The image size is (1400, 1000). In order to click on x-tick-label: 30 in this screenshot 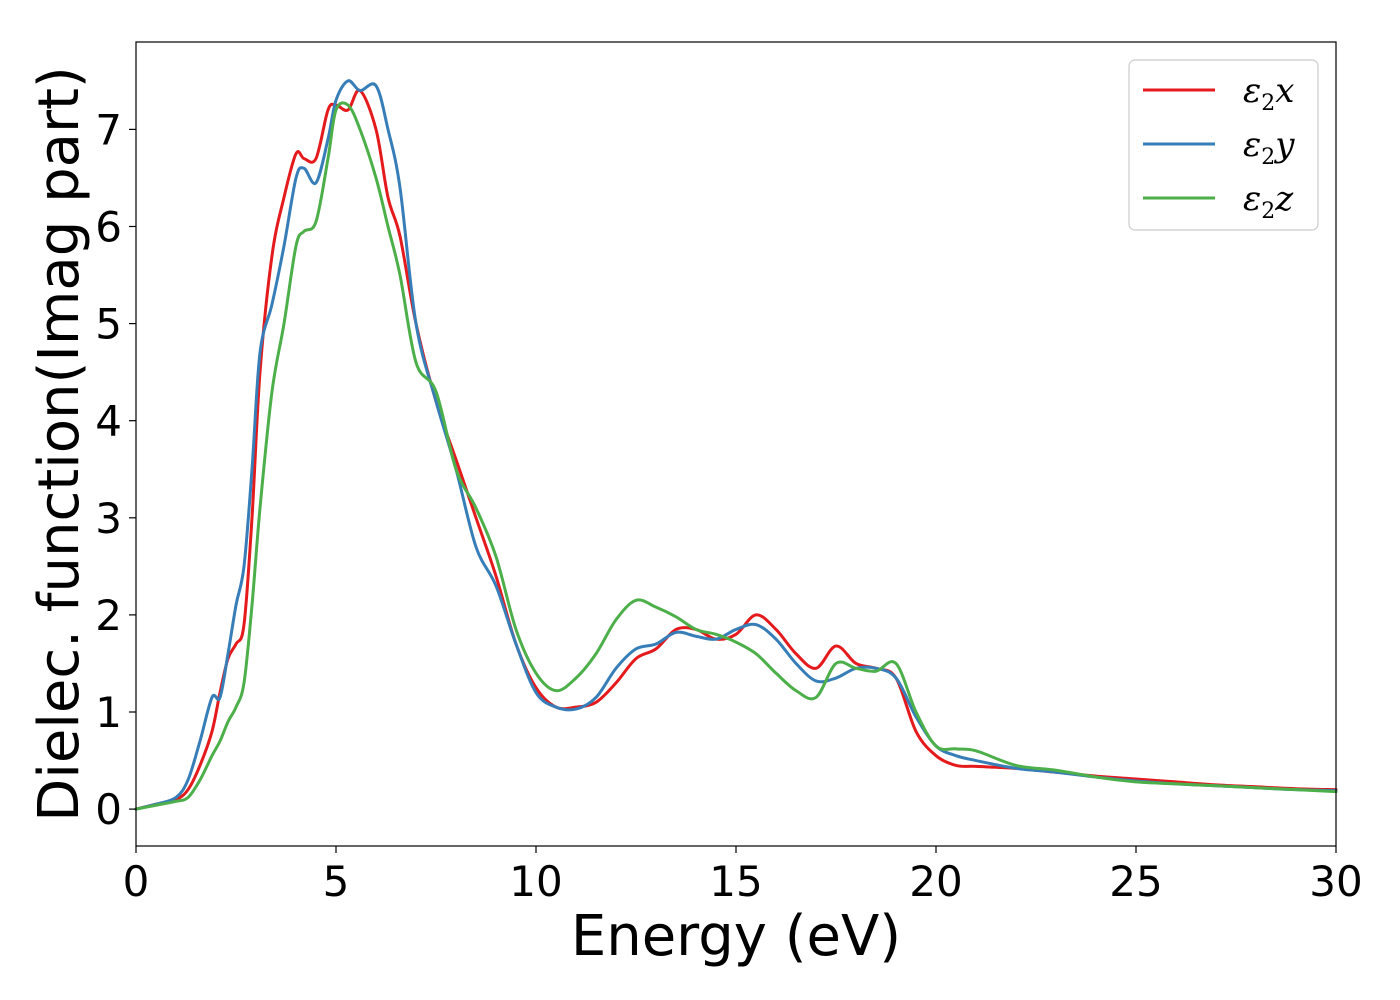, I will do `click(1335, 881)`.